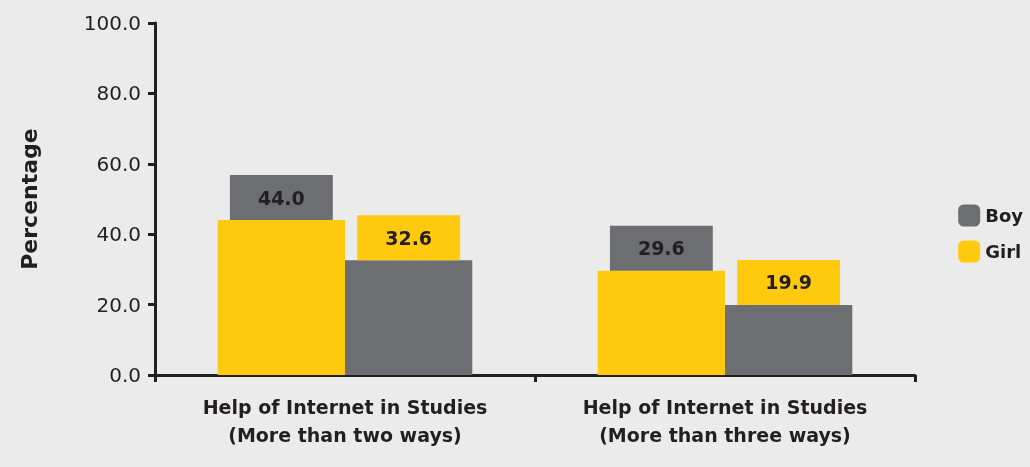 This screenshot has height=467, width=1030. Describe the element at coordinates (725, 421) in the screenshot. I see `x-tick-label: Help of Internet in Studies (More than three ways)` at that location.